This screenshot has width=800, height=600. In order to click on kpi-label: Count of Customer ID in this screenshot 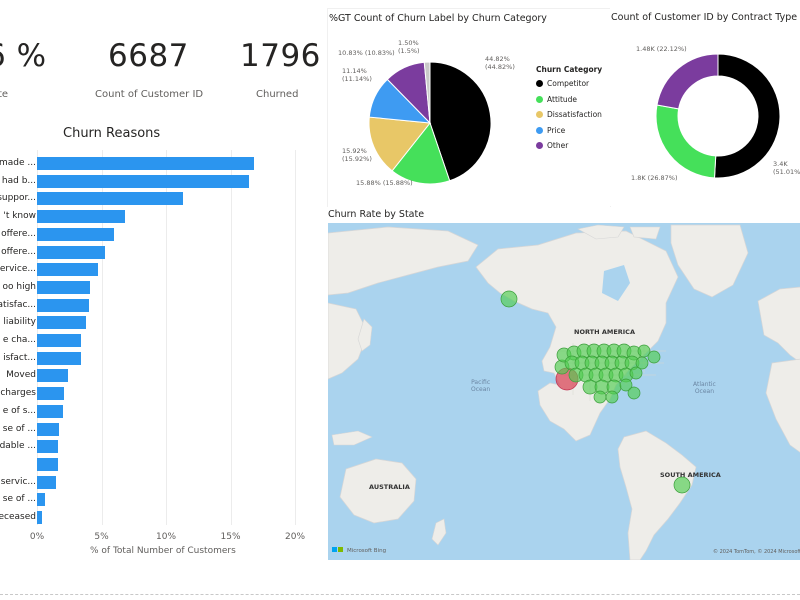, I will do `click(149, 94)`.